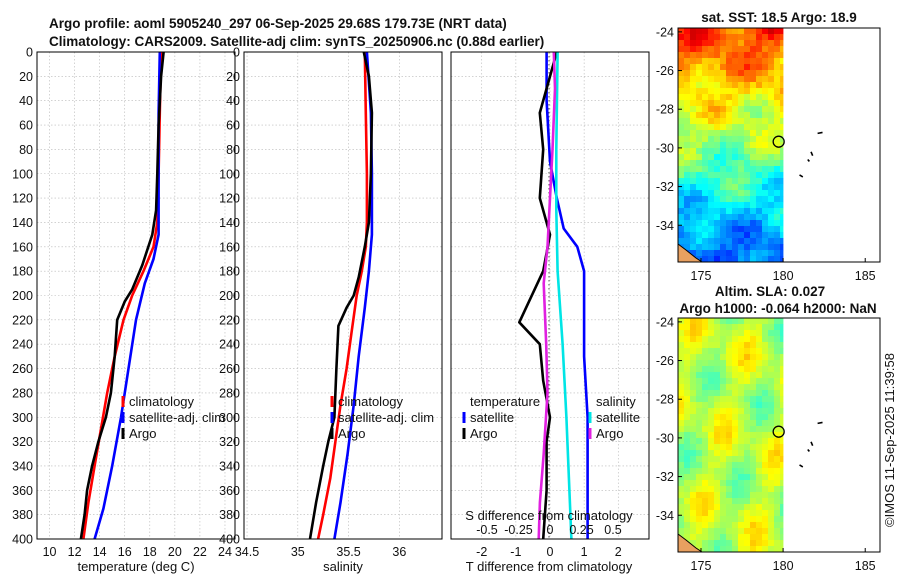  I want to click on y-tick-label: 260, so click(229, 369).